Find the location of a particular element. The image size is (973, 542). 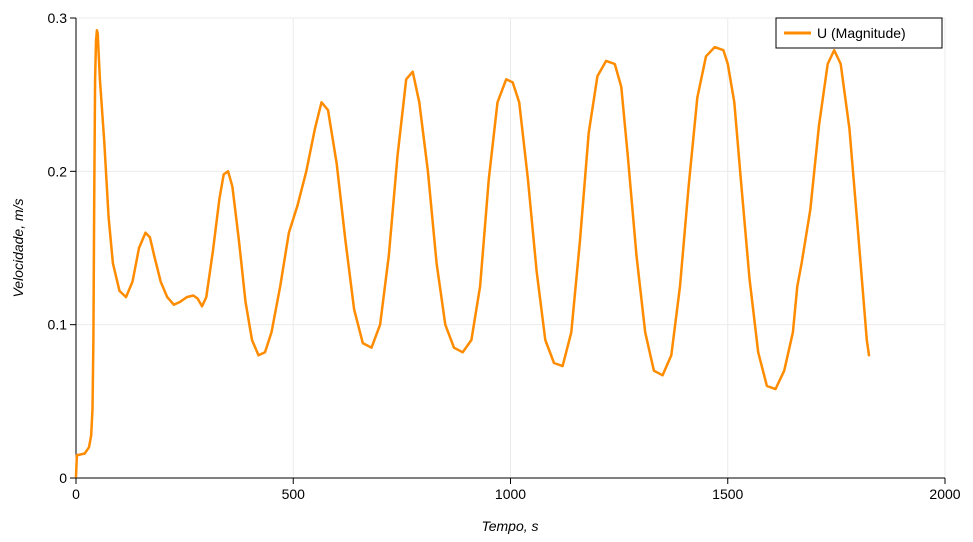

y-tick-label: 0.1 is located at coordinates (58, 325).